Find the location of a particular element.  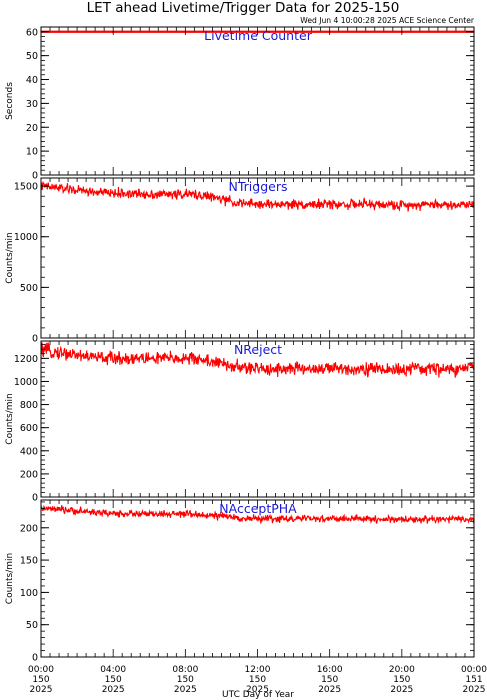

y-tick-label: 30 is located at coordinates (32, 104).